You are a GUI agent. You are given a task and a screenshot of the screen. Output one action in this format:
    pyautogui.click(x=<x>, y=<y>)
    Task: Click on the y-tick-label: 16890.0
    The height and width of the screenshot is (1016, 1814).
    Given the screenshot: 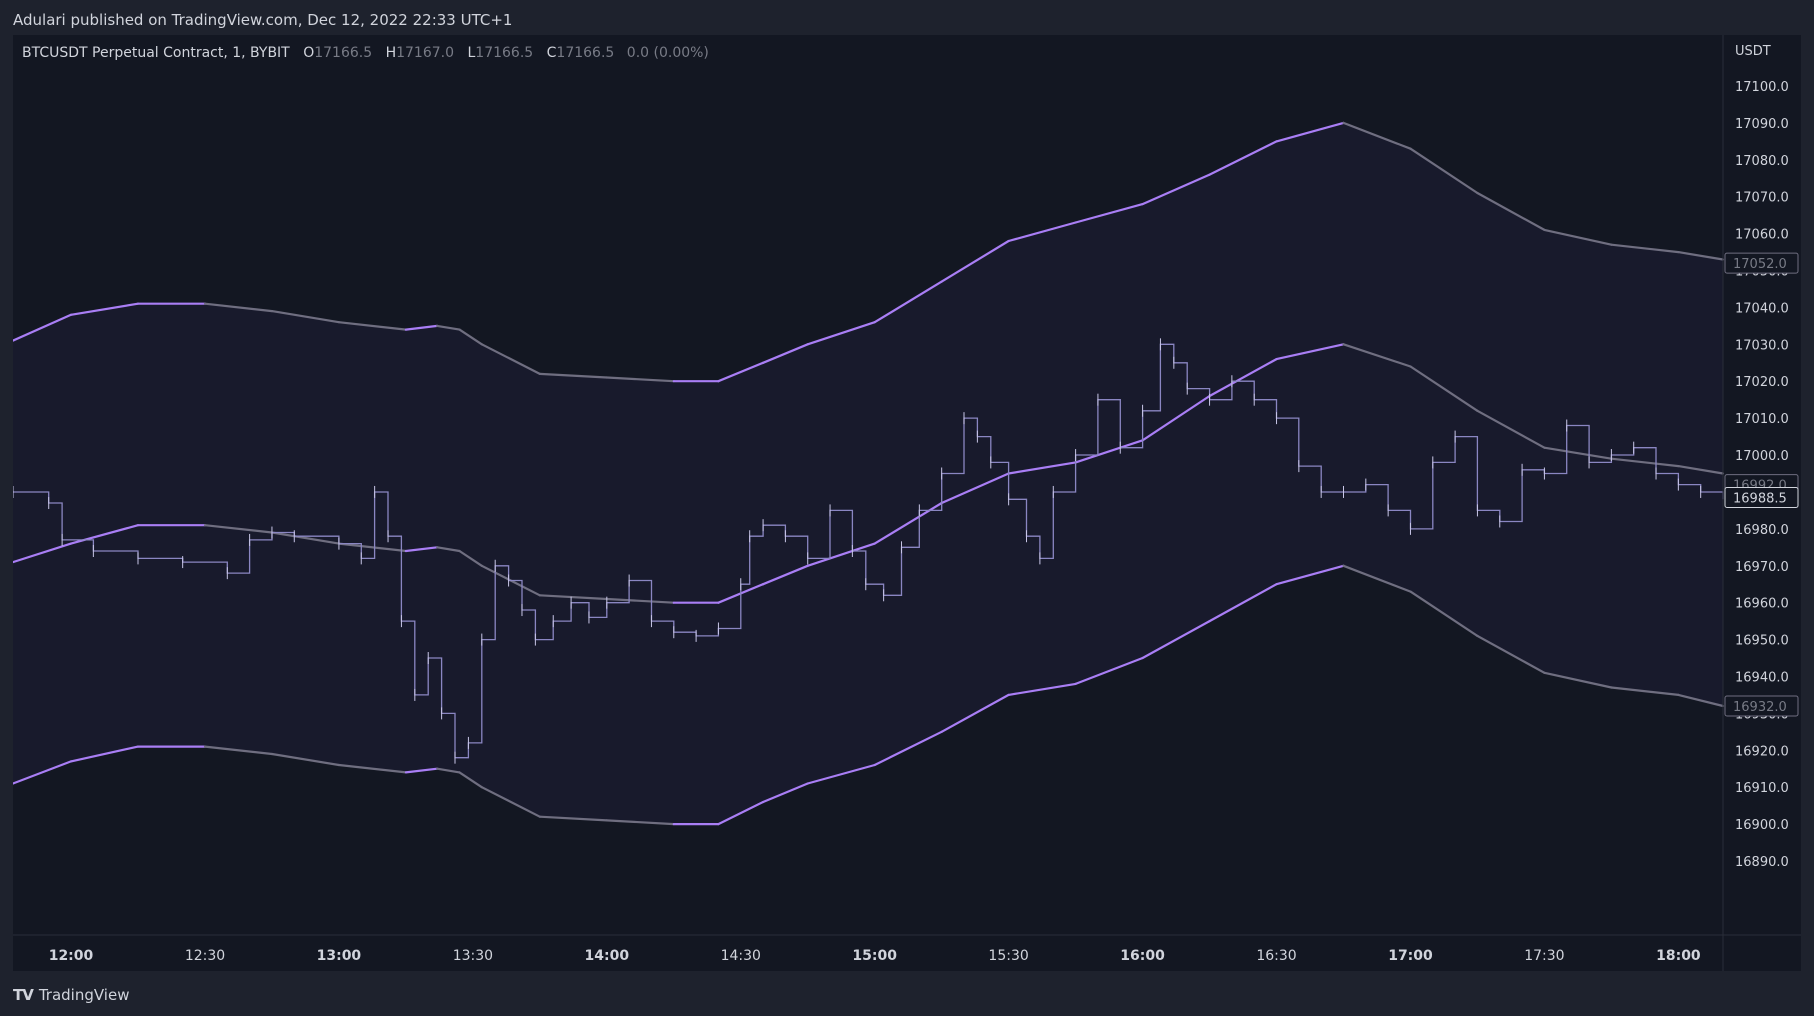 What is the action you would take?
    pyautogui.click(x=1762, y=862)
    